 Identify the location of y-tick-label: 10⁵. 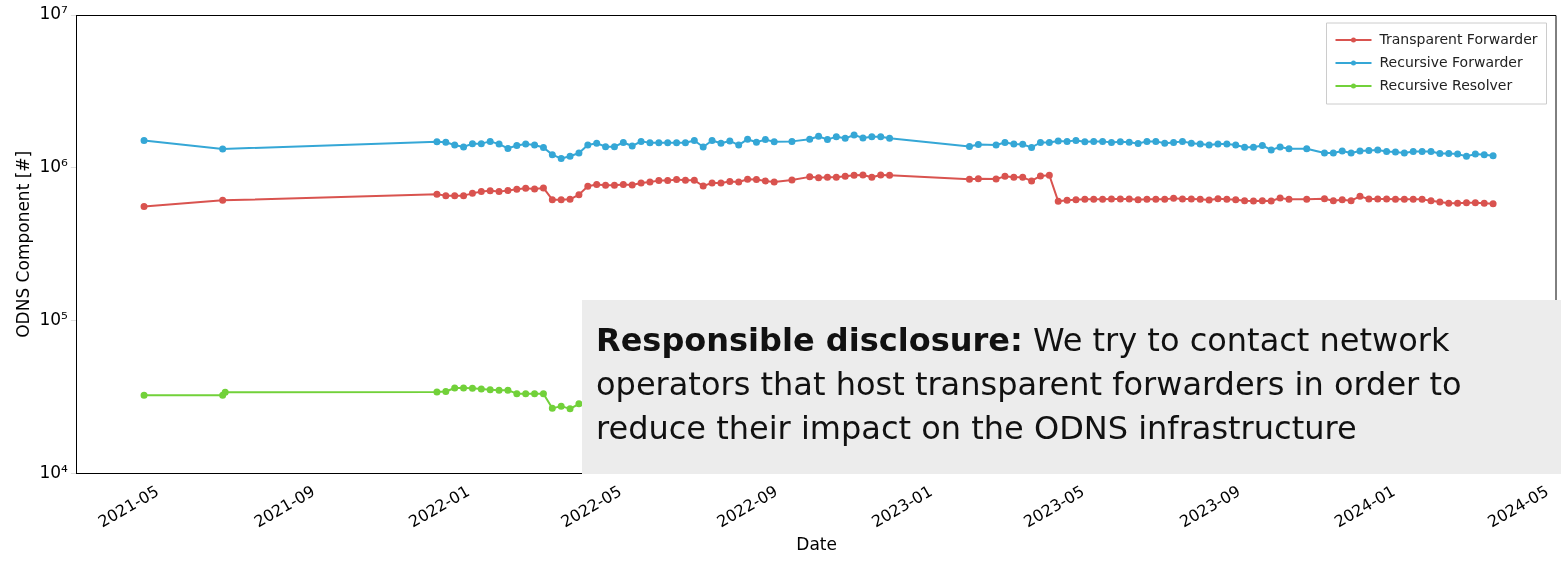
(53, 319).